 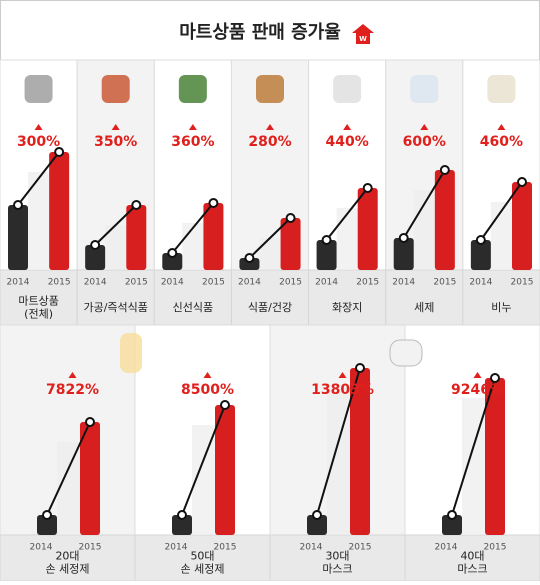 I want to click on panel: 300% 2014 2015 마트상품(전체), so click(x=39, y=192).